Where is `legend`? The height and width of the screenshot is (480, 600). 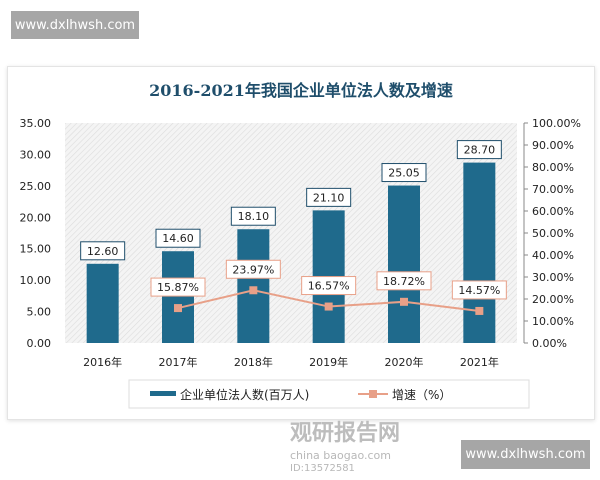 legend is located at coordinates (329, 394).